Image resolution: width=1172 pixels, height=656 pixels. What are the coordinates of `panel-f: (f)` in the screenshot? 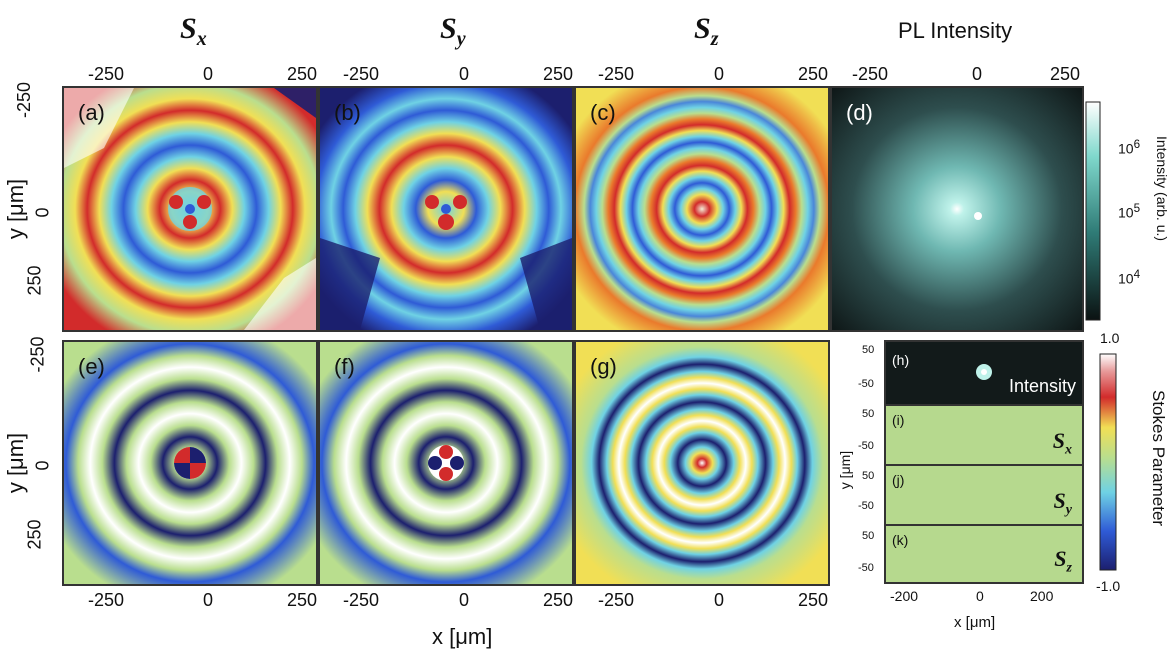 It's located at (446, 463).